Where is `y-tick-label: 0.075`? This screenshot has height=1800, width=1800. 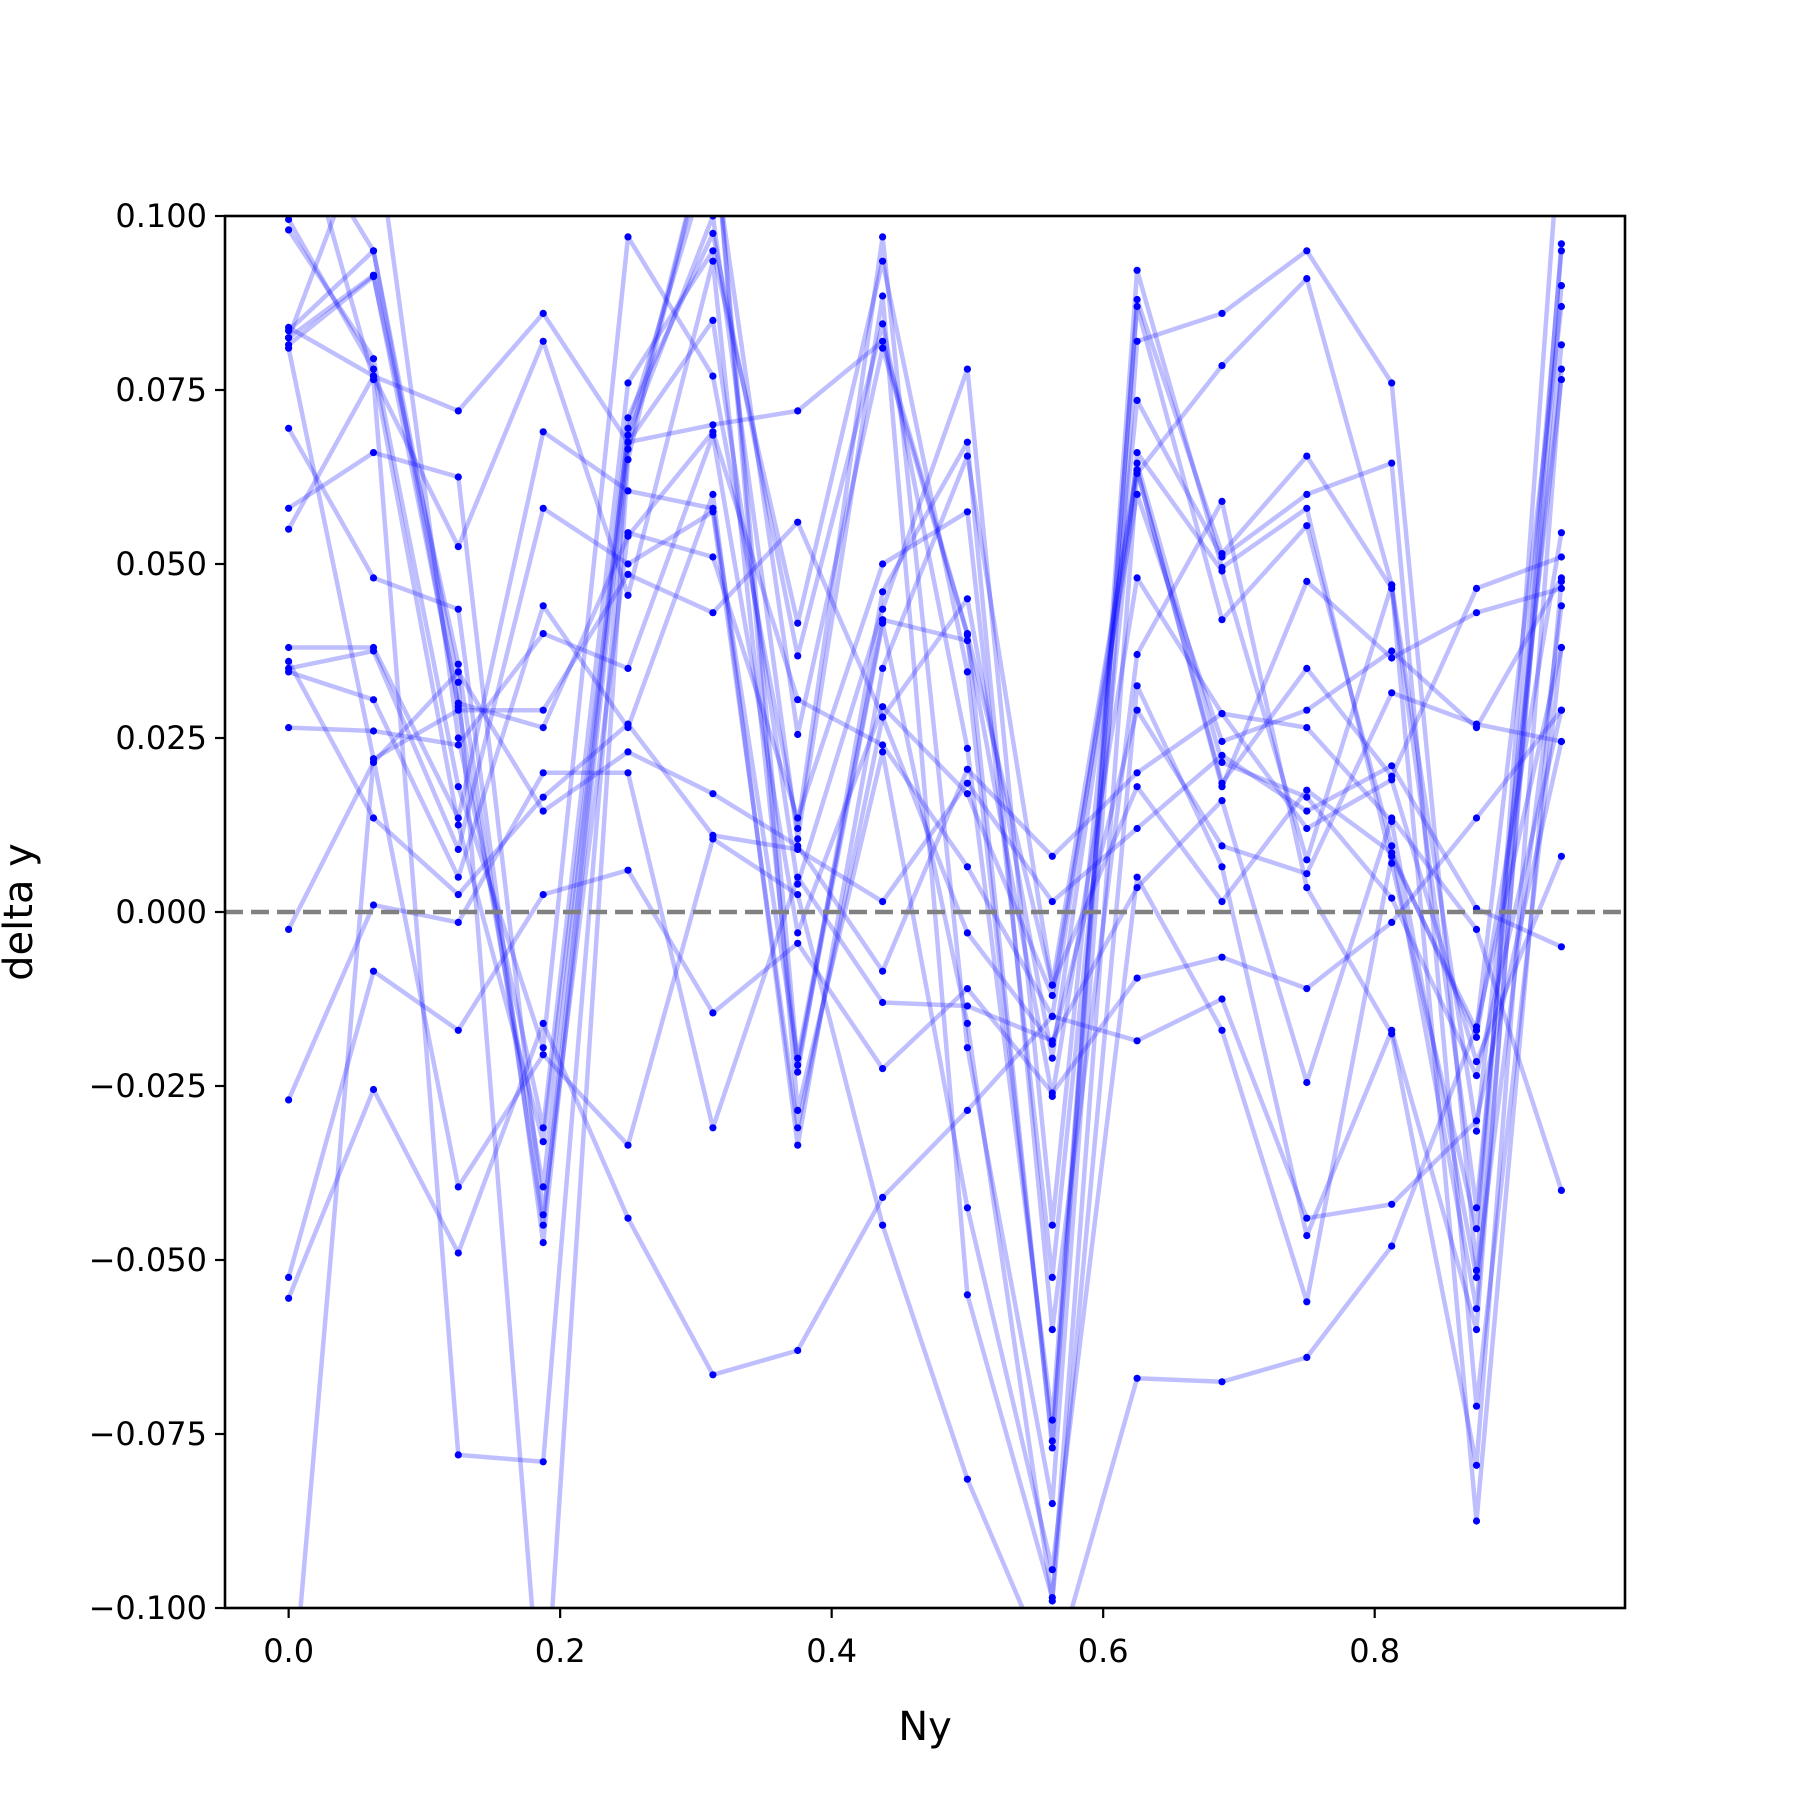
y-tick-label: 0.075 is located at coordinates (161, 390).